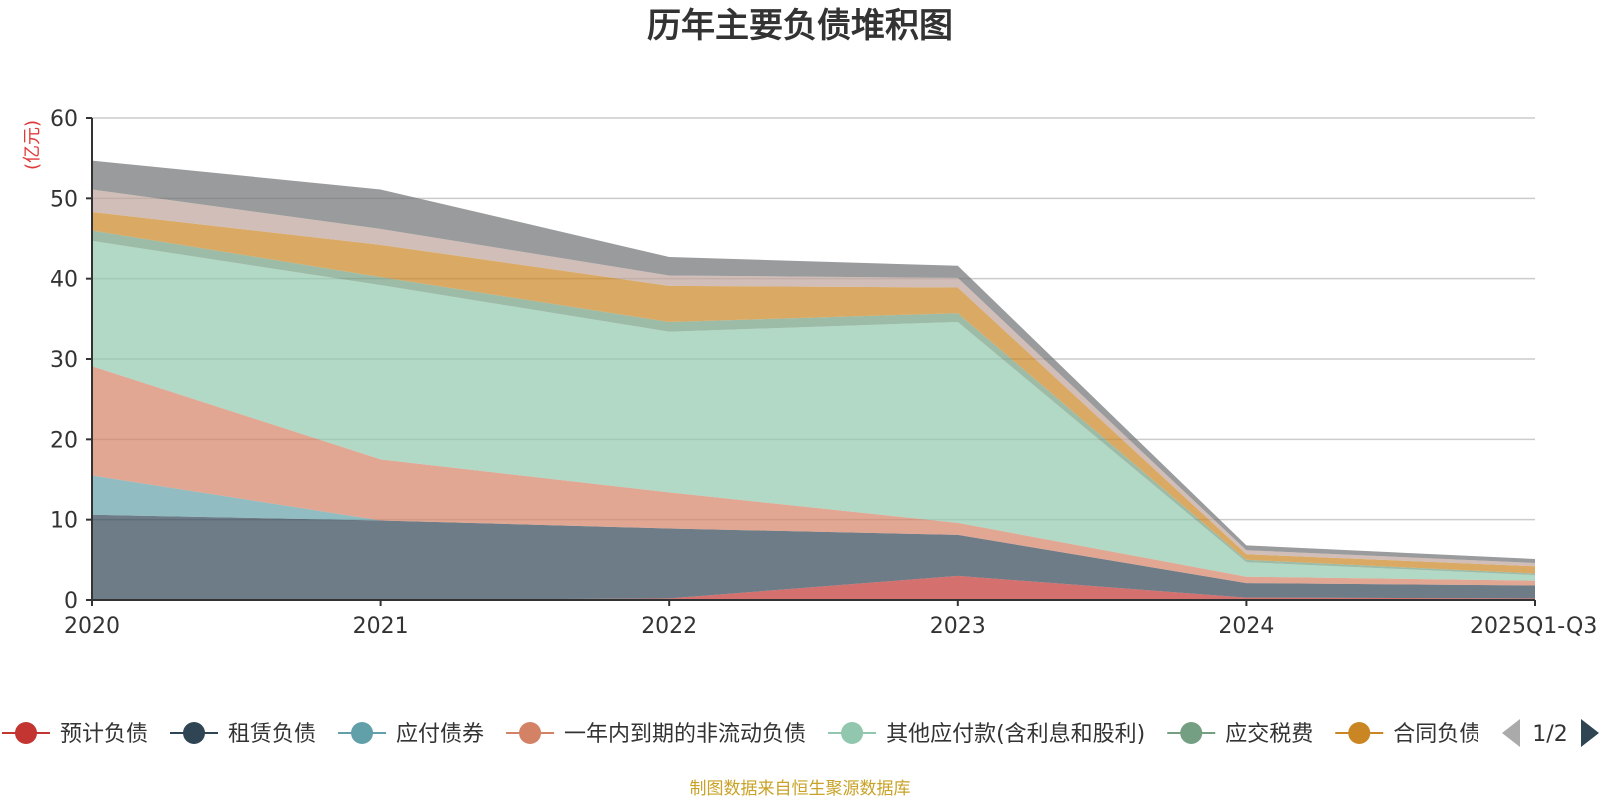 The height and width of the screenshot is (800, 1600). I want to click on legend-item: 应付债券, so click(411, 734).